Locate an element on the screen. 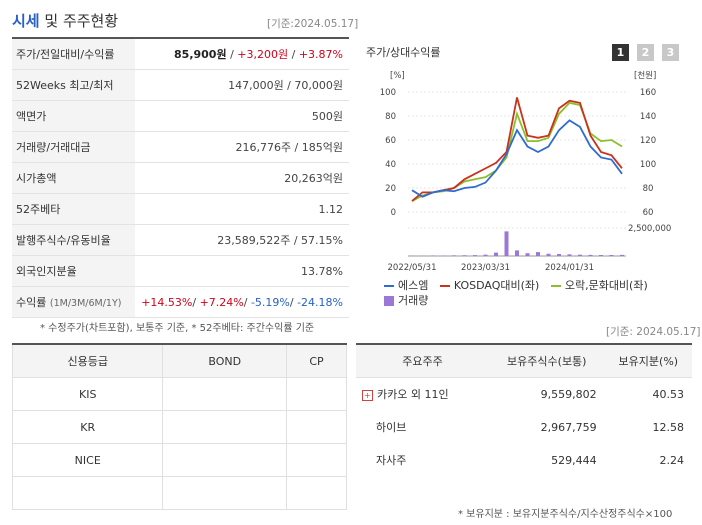 This screenshot has height=525, width=702. culture-line is located at coordinates (517, 151).